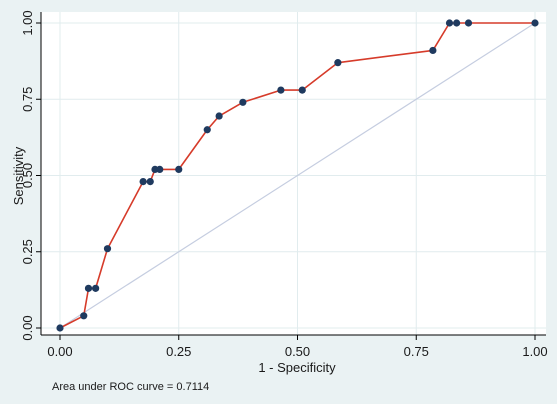 The width and height of the screenshot is (557, 404). I want to click on x-tick-label-1: 0.25, so click(178, 351).